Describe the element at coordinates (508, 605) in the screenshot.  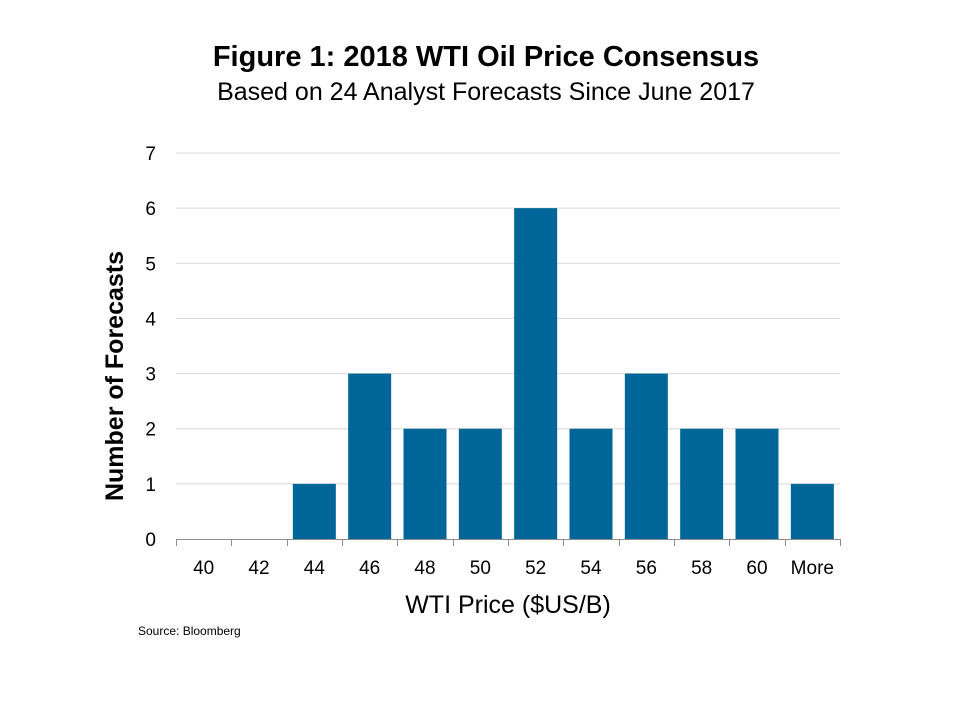
I see `x-axis-label: WTI Price ($US/B)` at that location.